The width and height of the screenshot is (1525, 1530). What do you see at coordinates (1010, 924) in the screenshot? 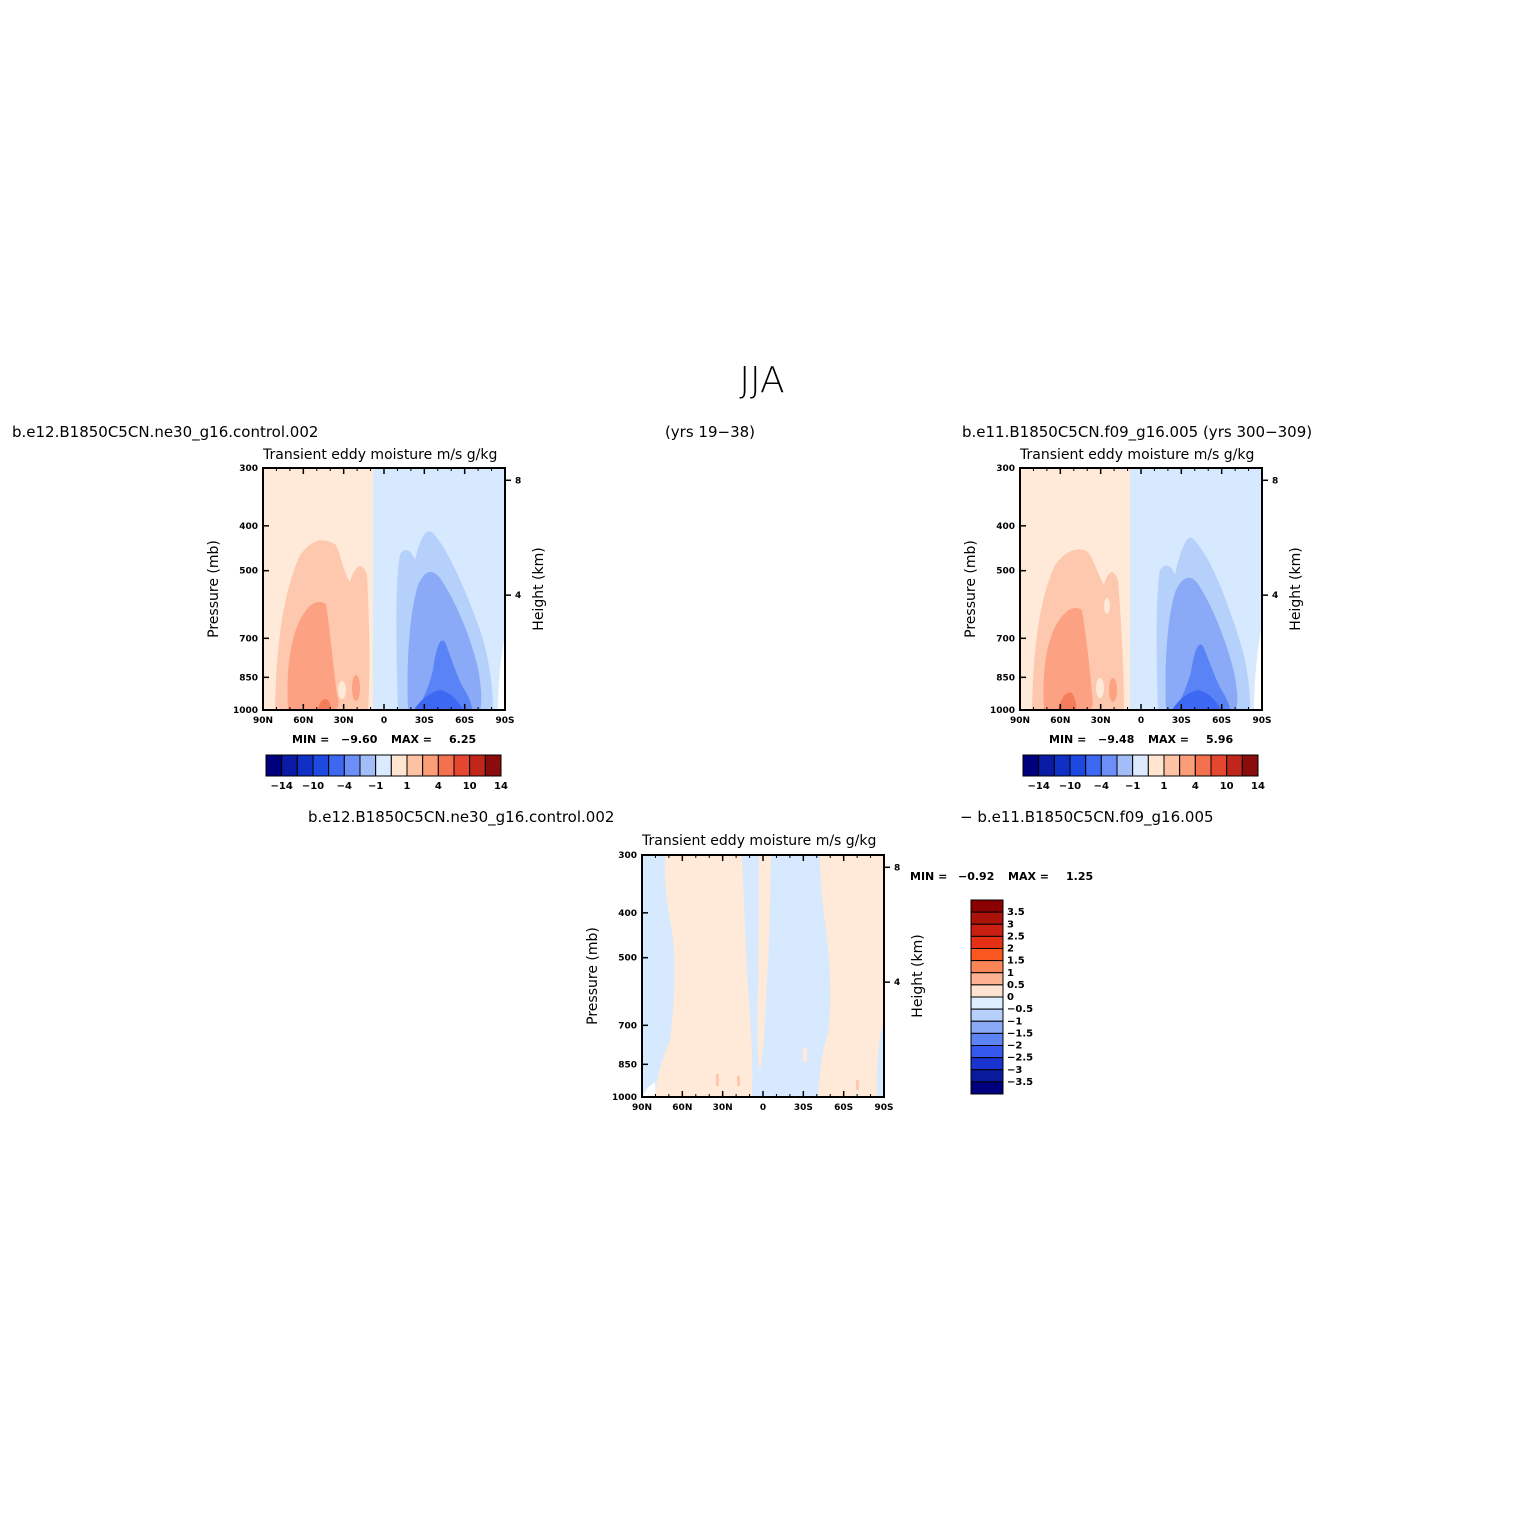
I see `colorbar-label: 3` at bounding box center [1010, 924].